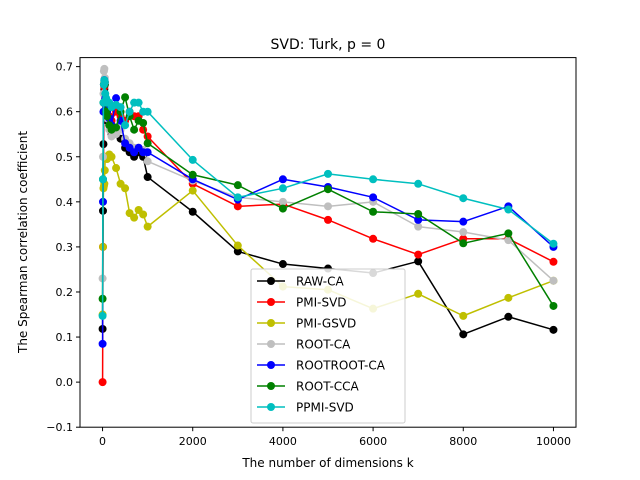 The height and width of the screenshot is (480, 640). Describe the element at coordinates (373, 441) in the screenshot. I see `x-tick-label: 6000` at that location.